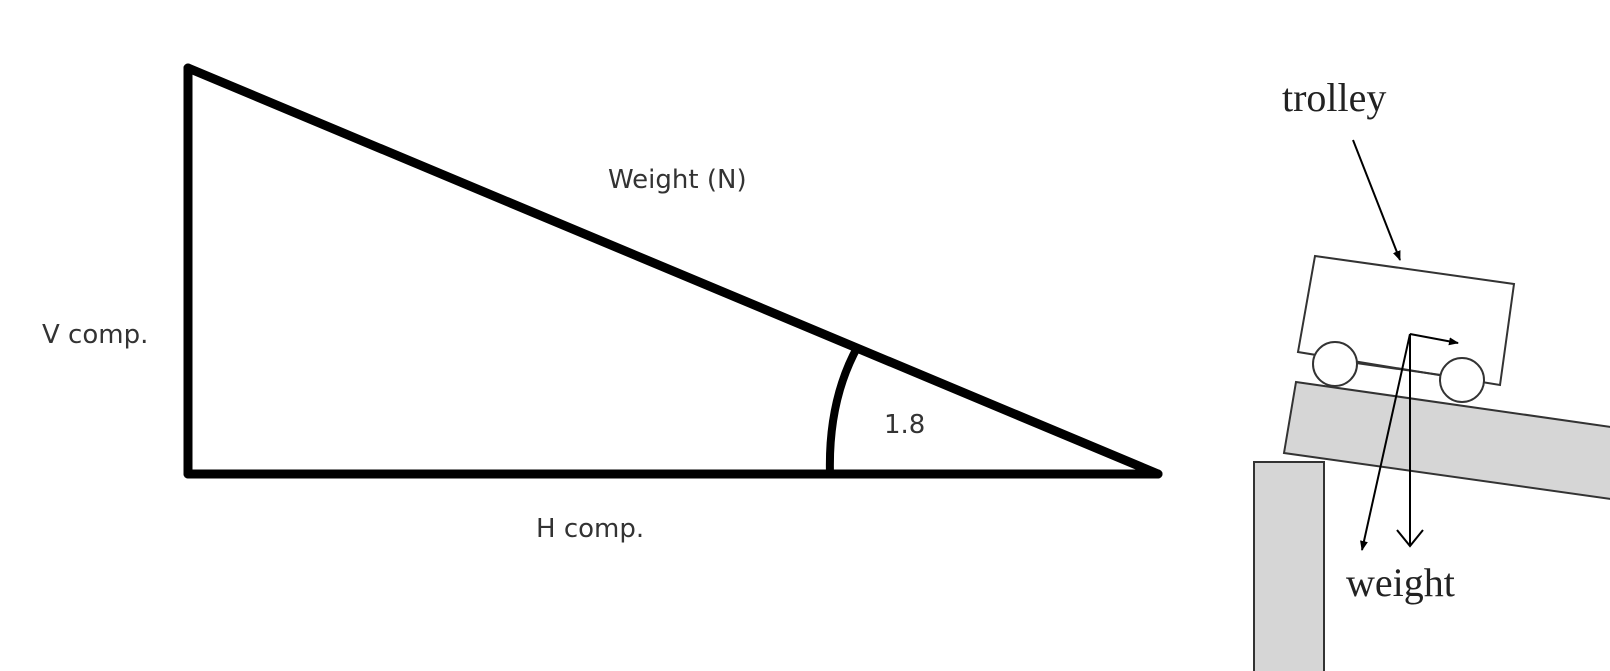 This screenshot has height=671, width=1610. What do you see at coordinates (1334, 97) in the screenshot?
I see `trolley-label: trolley` at bounding box center [1334, 97].